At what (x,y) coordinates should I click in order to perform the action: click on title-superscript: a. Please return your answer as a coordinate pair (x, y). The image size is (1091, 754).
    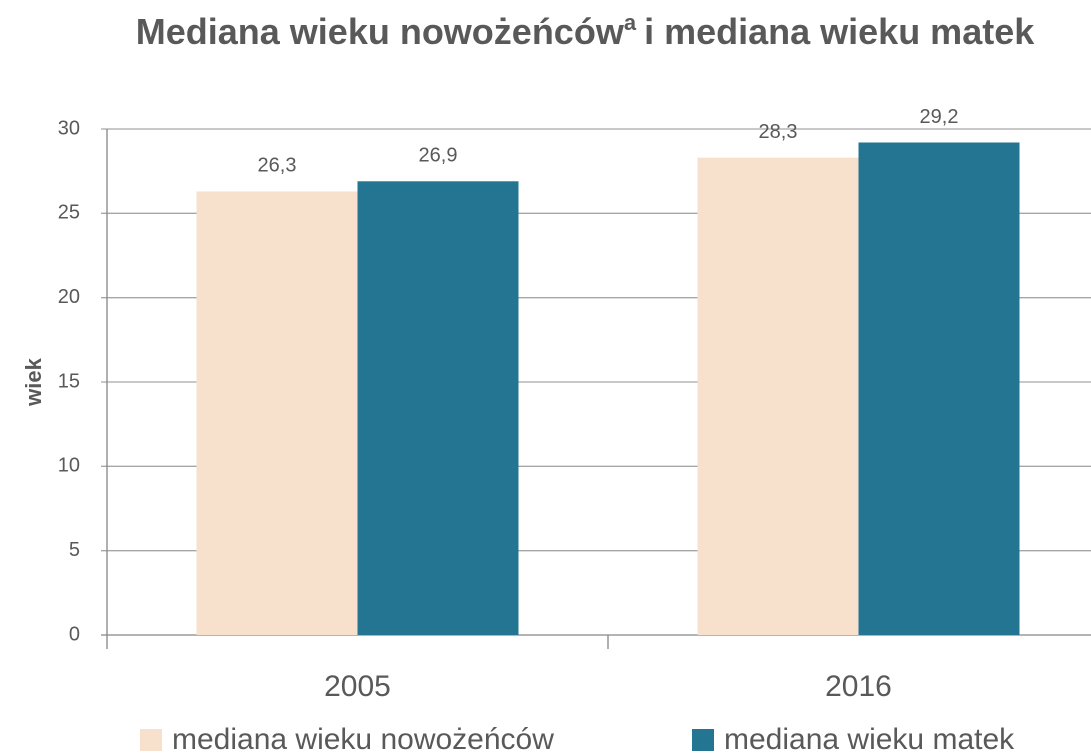
    Looking at the image, I should click on (630, 22).